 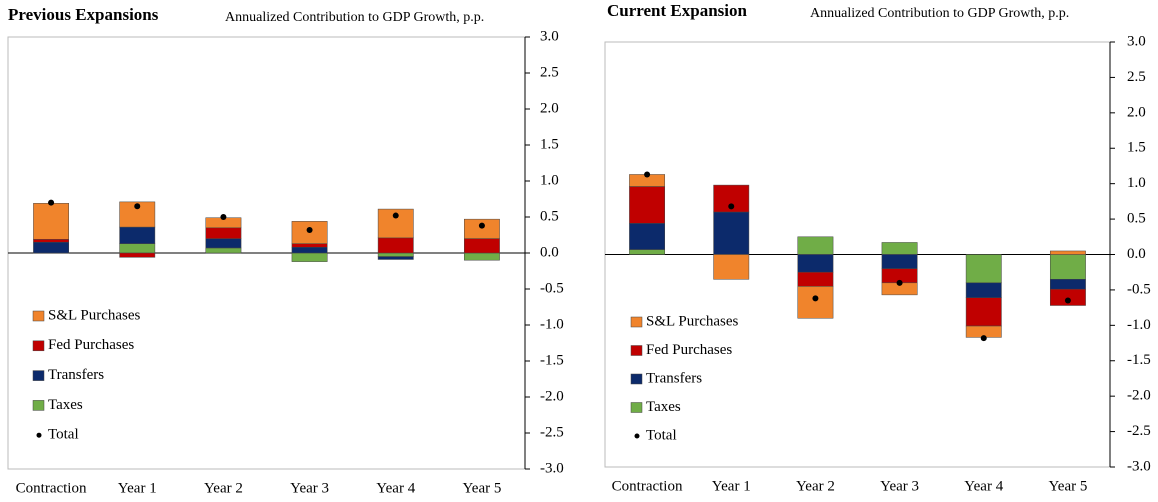 What do you see at coordinates (1136, 148) in the screenshot?
I see `y-tick-label: 1.5` at bounding box center [1136, 148].